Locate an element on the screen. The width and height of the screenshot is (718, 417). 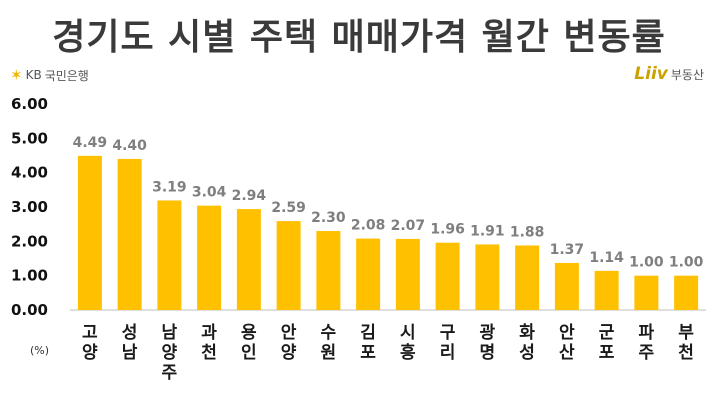
unit-label: (%) is located at coordinates (40, 350).